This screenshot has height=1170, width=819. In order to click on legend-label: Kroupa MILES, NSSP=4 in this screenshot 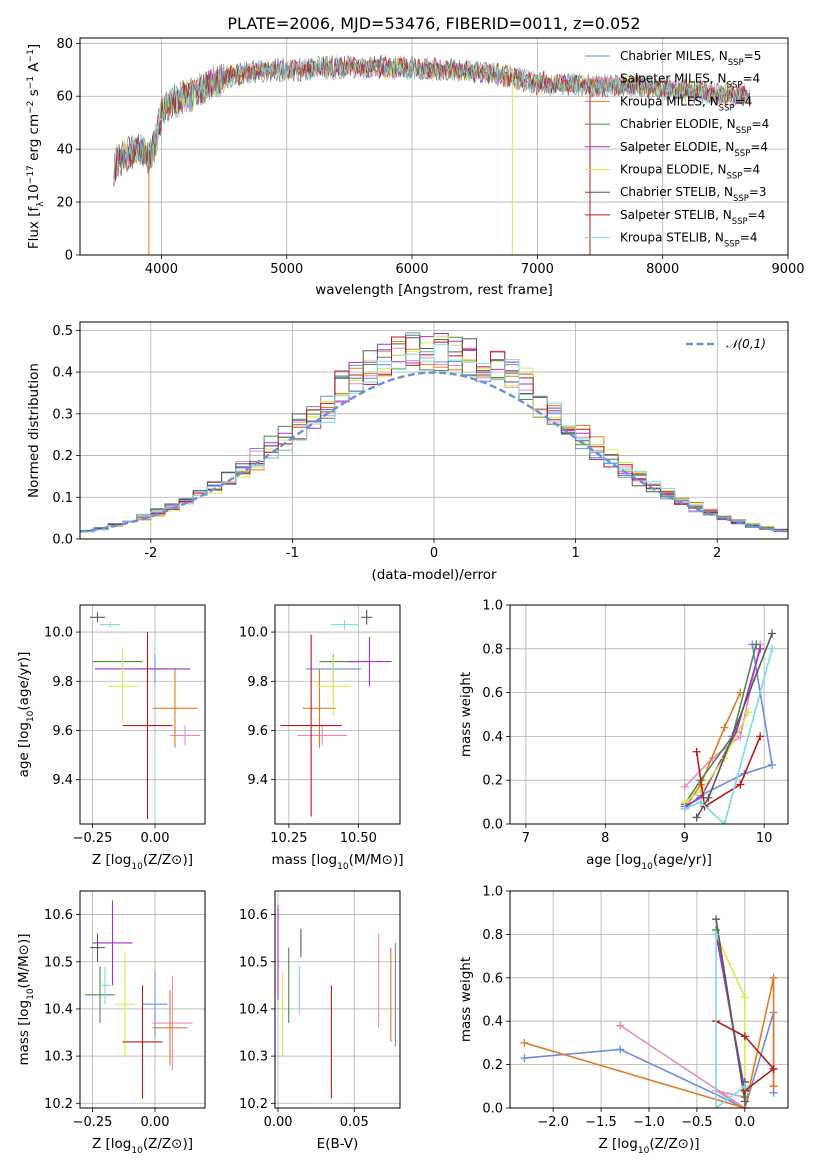, I will do `click(686, 103)`.